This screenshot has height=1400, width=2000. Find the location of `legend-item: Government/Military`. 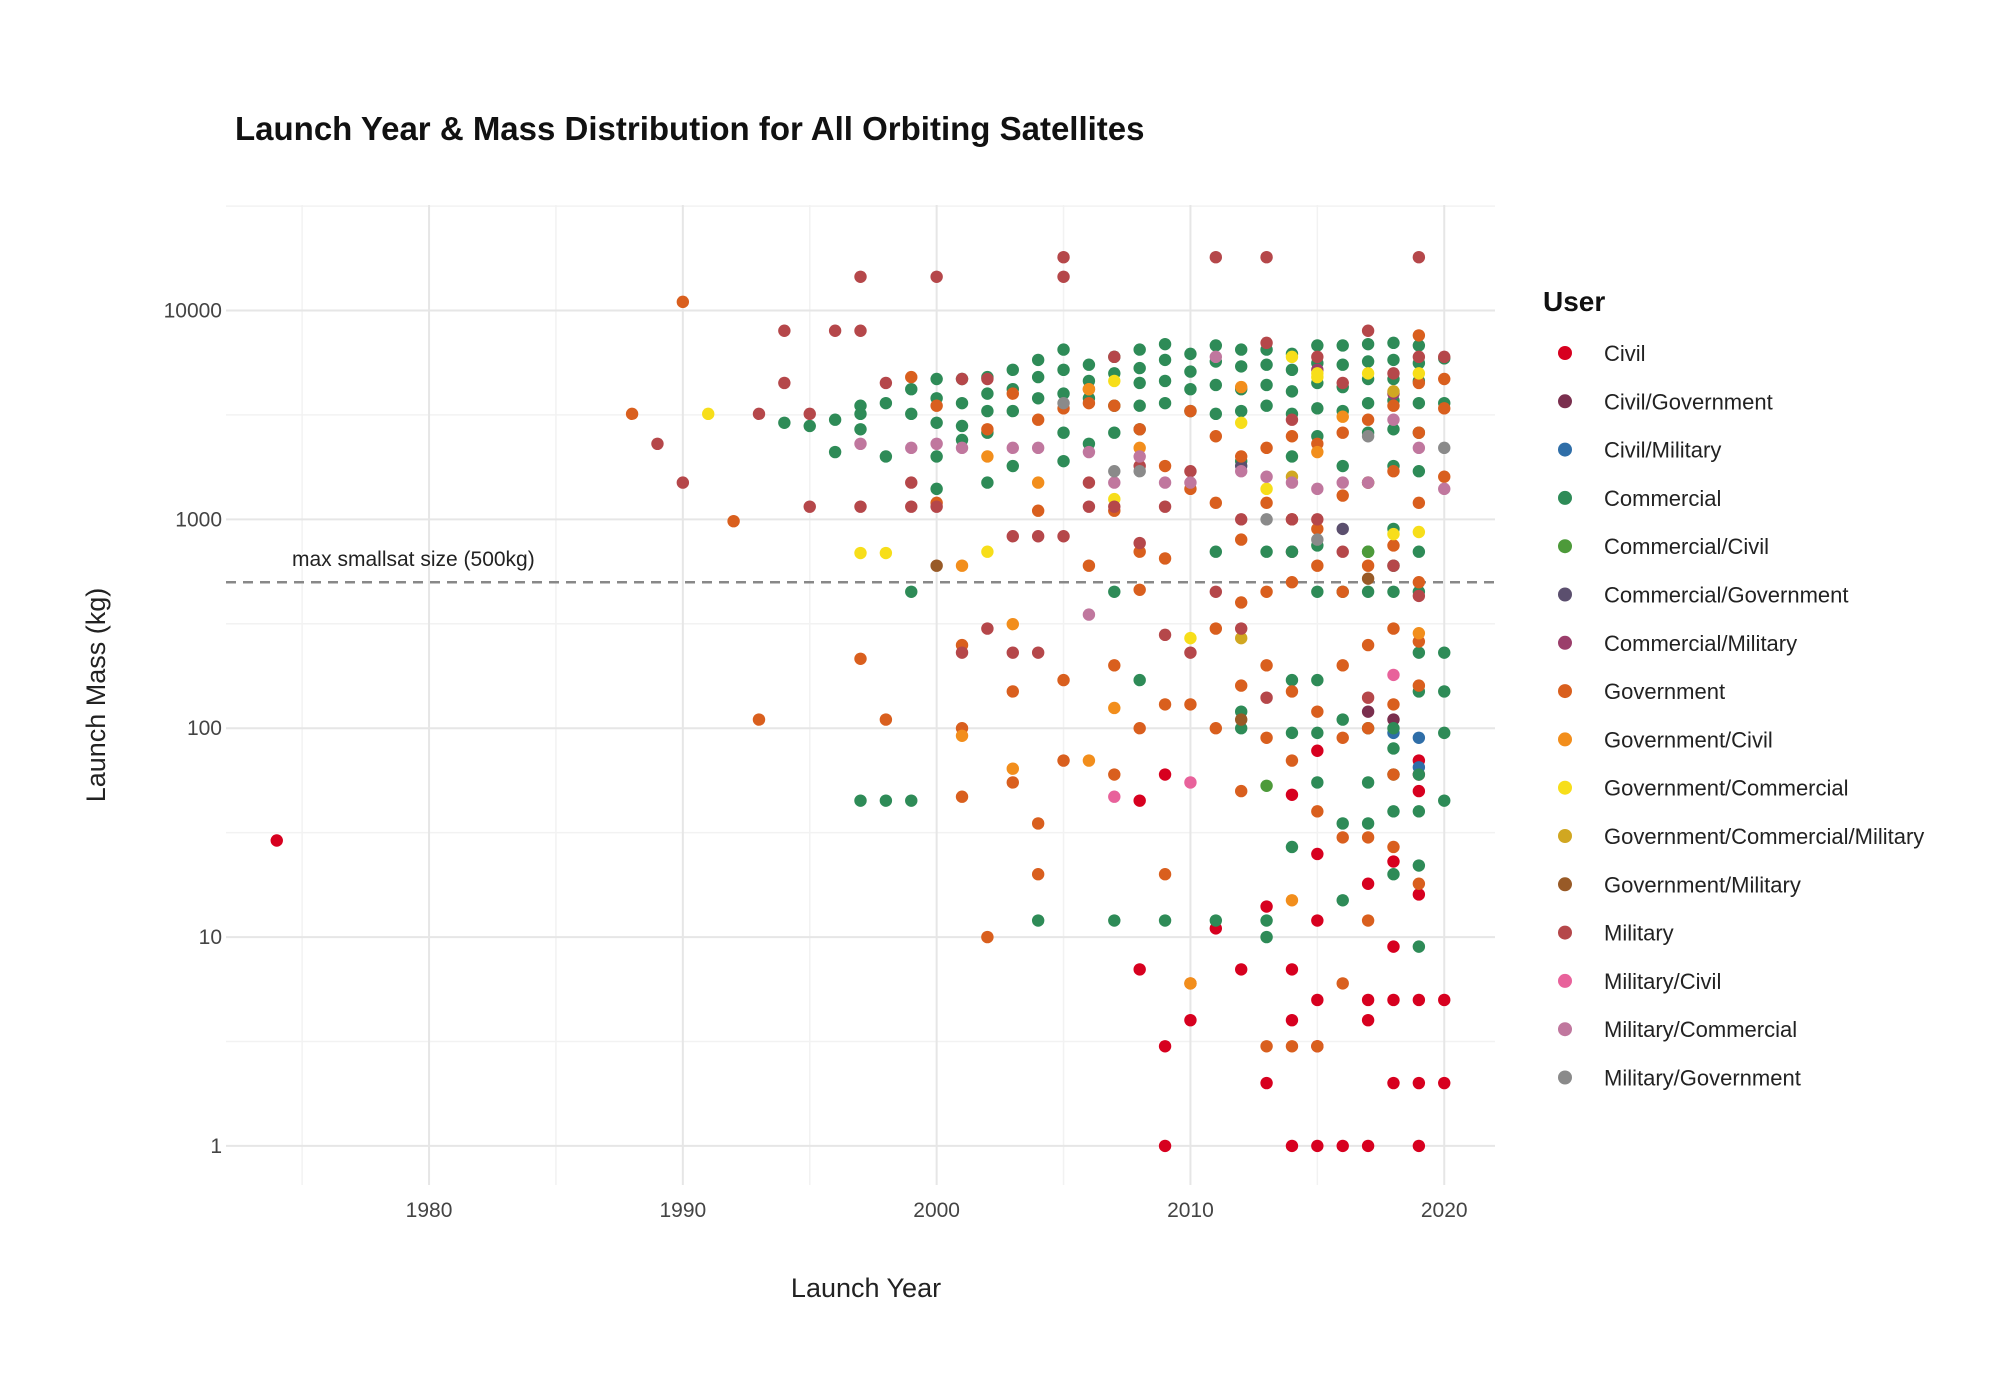

legend-item: Government/Military is located at coordinates (1679, 884).